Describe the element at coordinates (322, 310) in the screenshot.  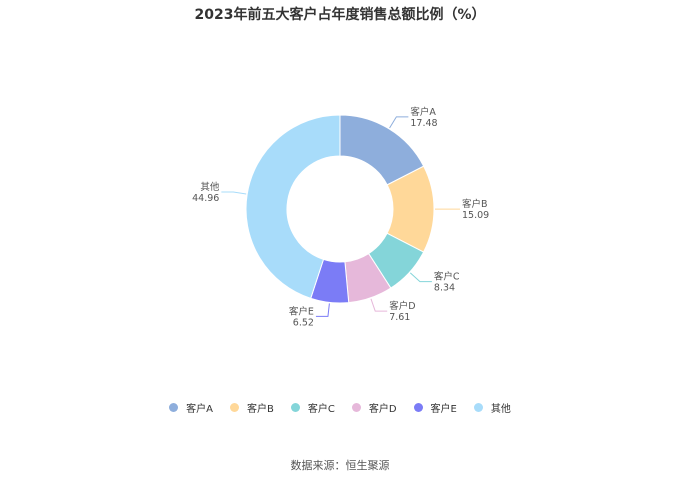
I see `leader-line-e` at that location.